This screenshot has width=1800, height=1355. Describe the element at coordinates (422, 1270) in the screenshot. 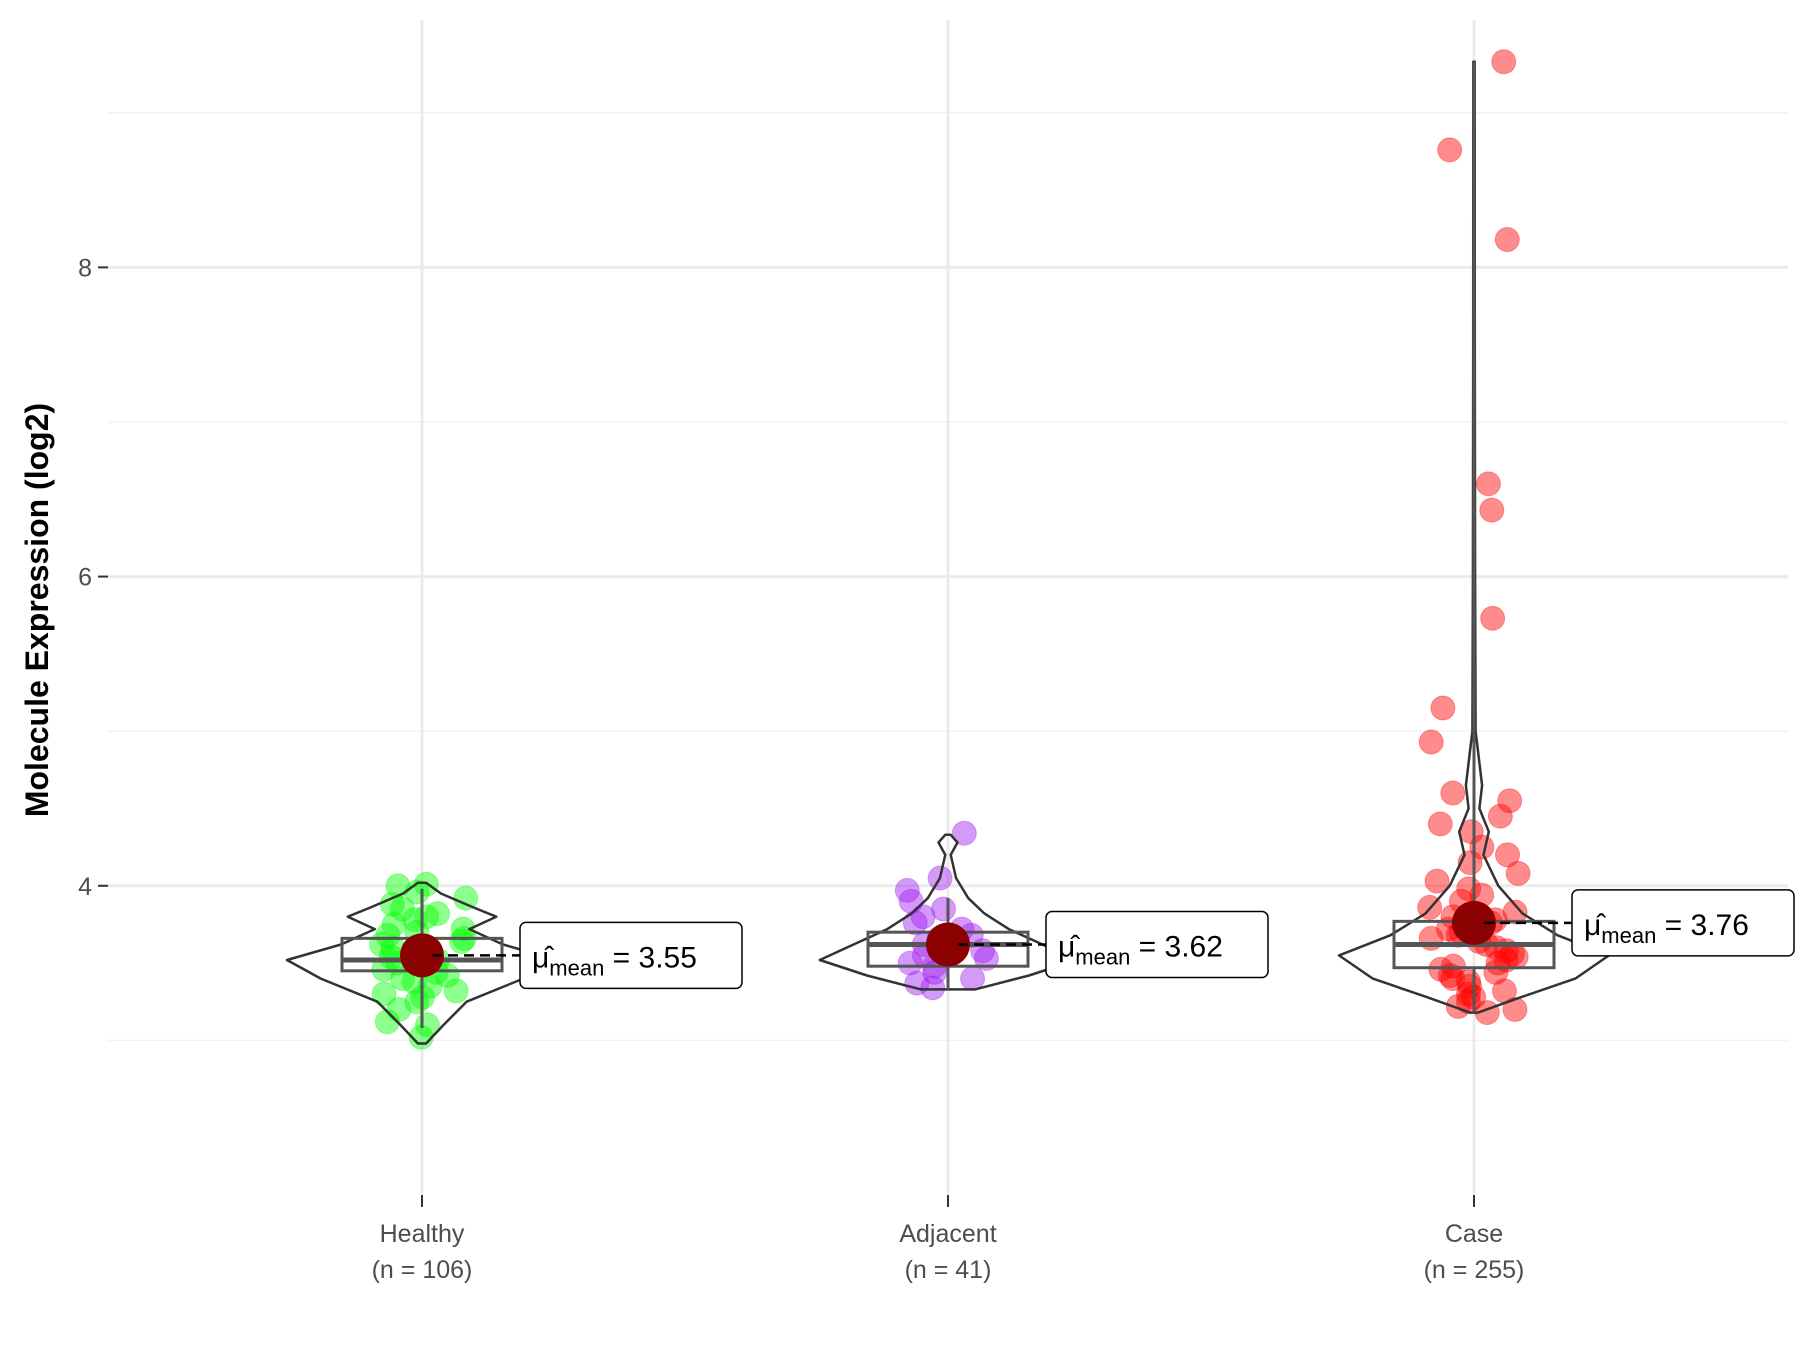

I see `x-tick-sublabel: (n = 106)` at that location.